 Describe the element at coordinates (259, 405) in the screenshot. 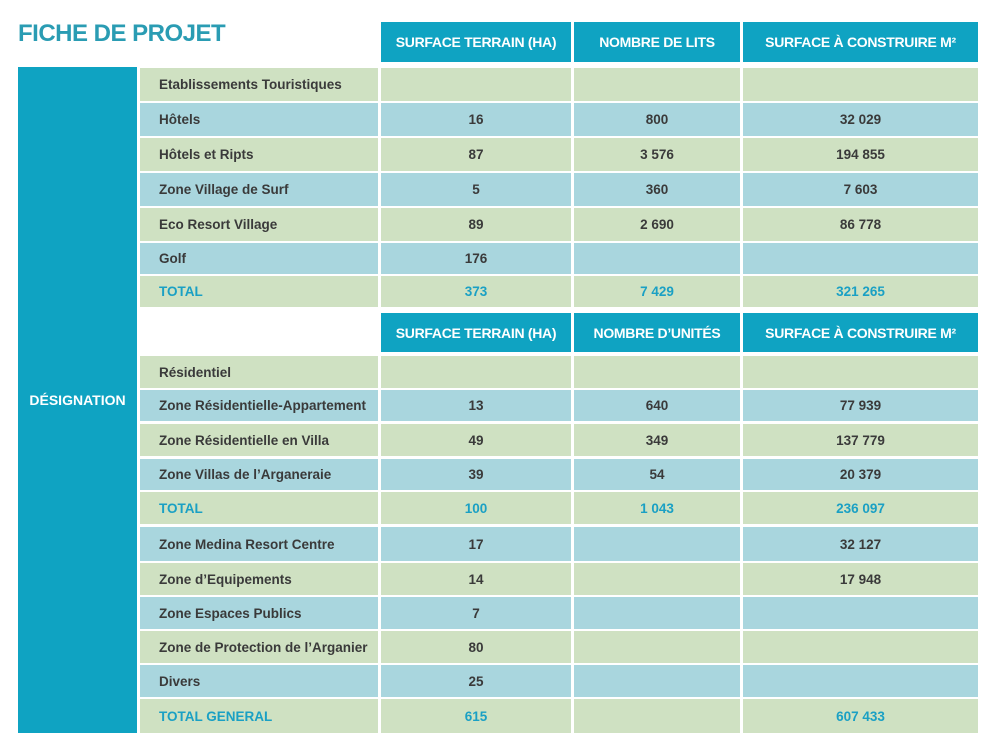

I see `row-label: Zone Résidentielle-Appartement` at that location.